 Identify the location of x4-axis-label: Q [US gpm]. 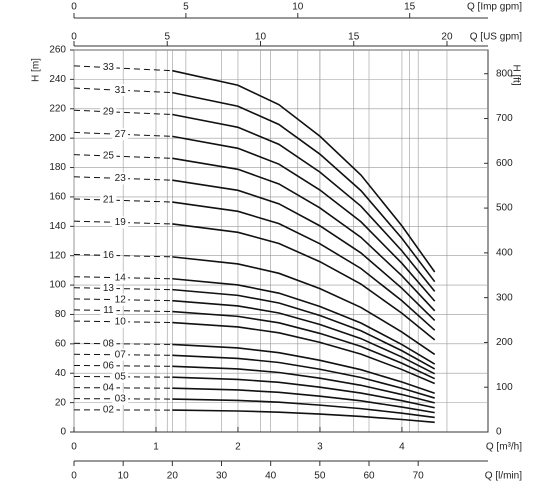
(496, 37).